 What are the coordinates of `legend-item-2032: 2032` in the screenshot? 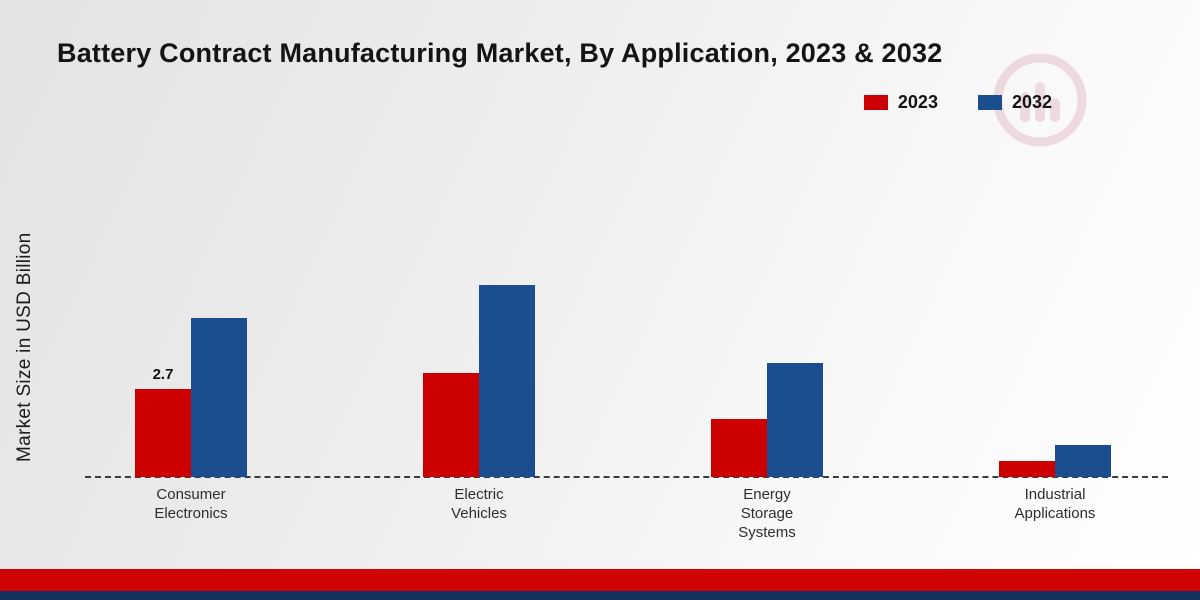 It's located at (1014, 102).